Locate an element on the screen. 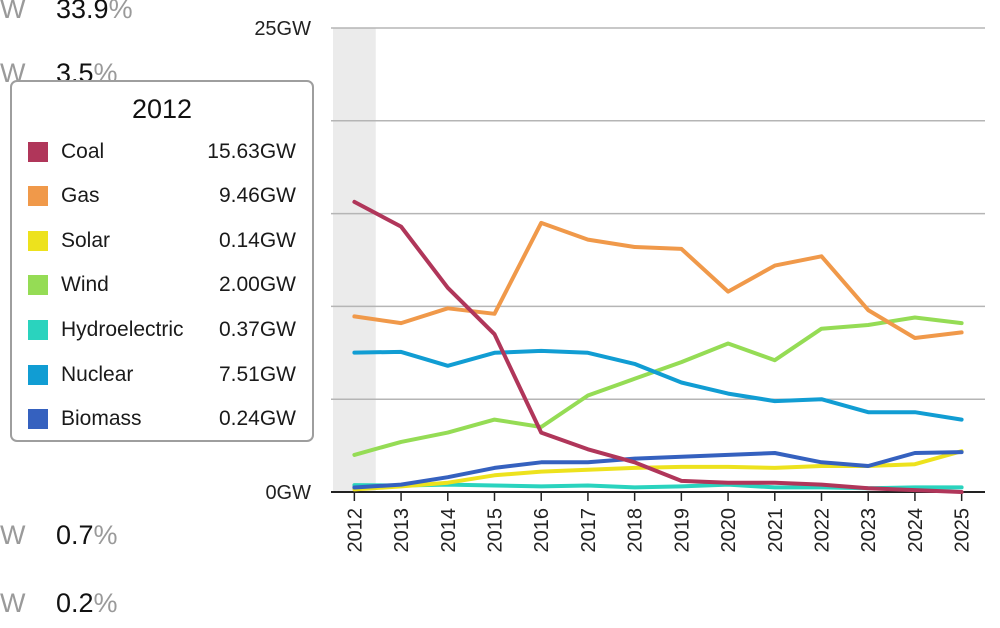  tooltip-series-name: Nuclear is located at coordinates (97, 374).